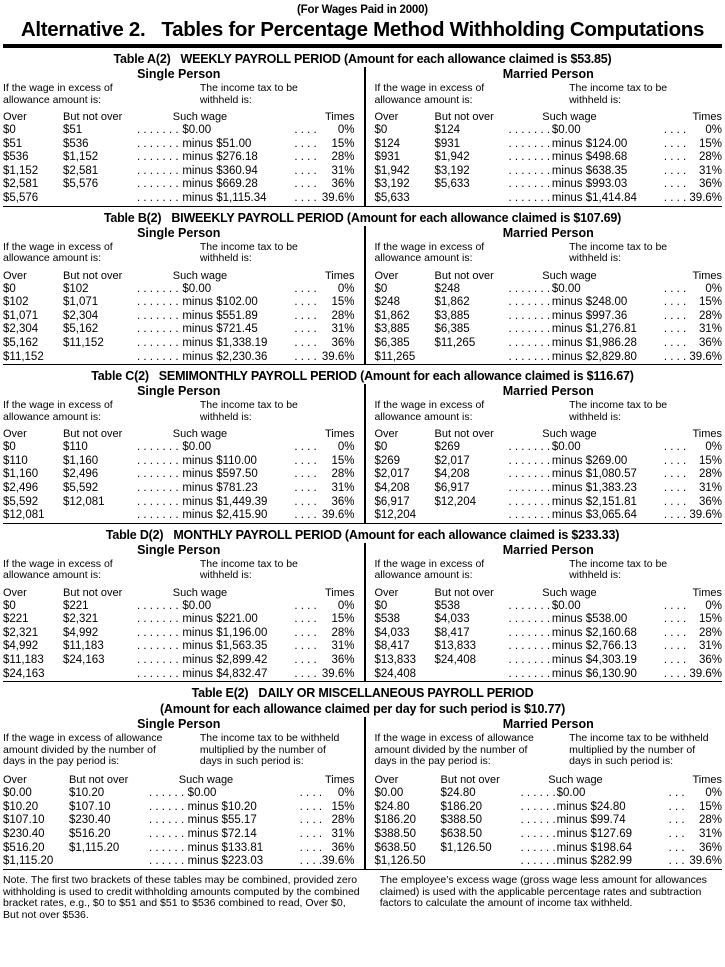  Describe the element at coordinates (225, 847) in the screenshot. I see `cell-such-wage: minus $133.81` at that location.